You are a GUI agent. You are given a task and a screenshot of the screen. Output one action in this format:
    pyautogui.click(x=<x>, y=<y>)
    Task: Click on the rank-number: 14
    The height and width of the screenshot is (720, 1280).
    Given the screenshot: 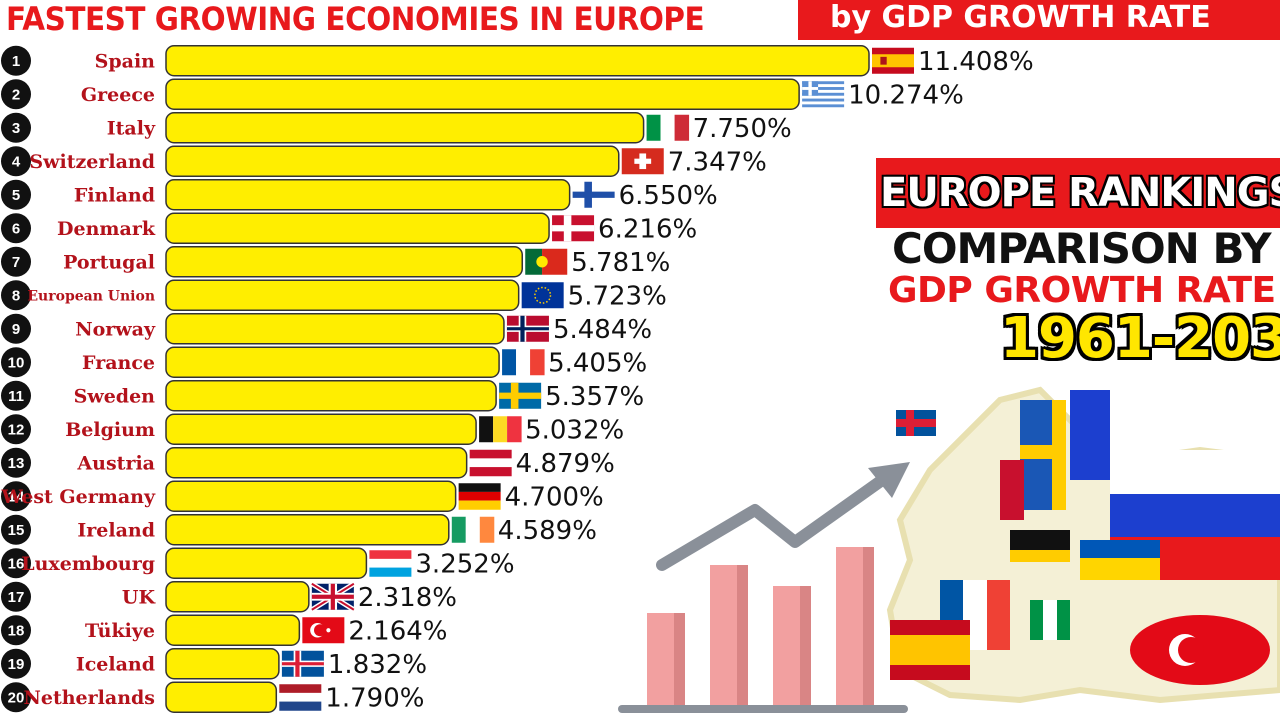 What is the action you would take?
    pyautogui.click(x=16, y=496)
    